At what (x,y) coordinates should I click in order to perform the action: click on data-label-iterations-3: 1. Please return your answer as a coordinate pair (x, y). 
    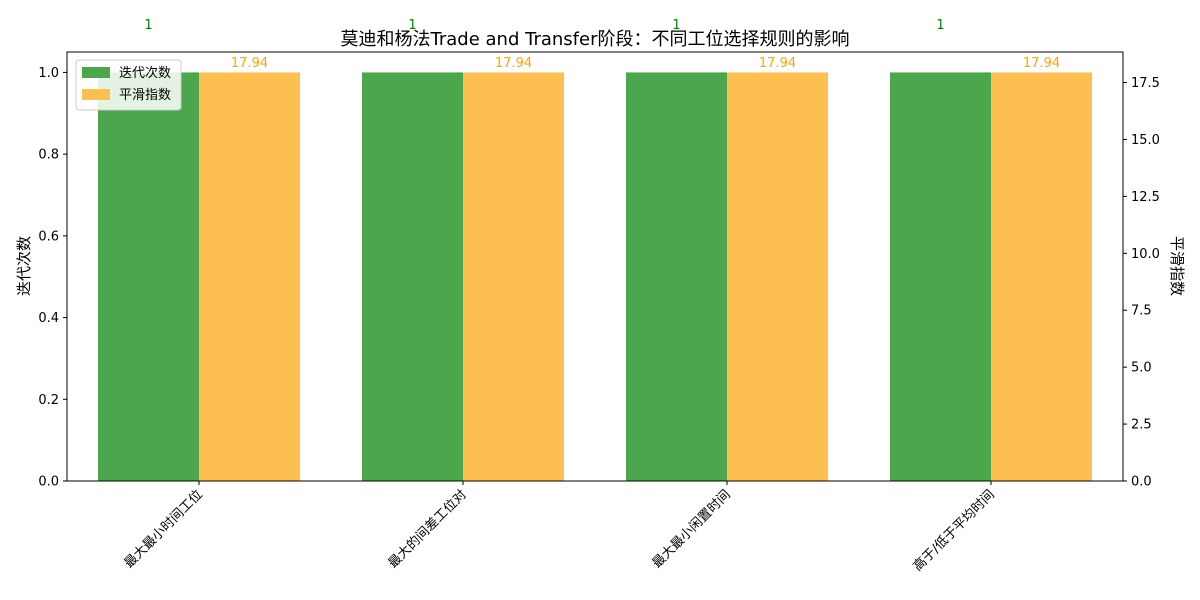
    Looking at the image, I should click on (940, 25).